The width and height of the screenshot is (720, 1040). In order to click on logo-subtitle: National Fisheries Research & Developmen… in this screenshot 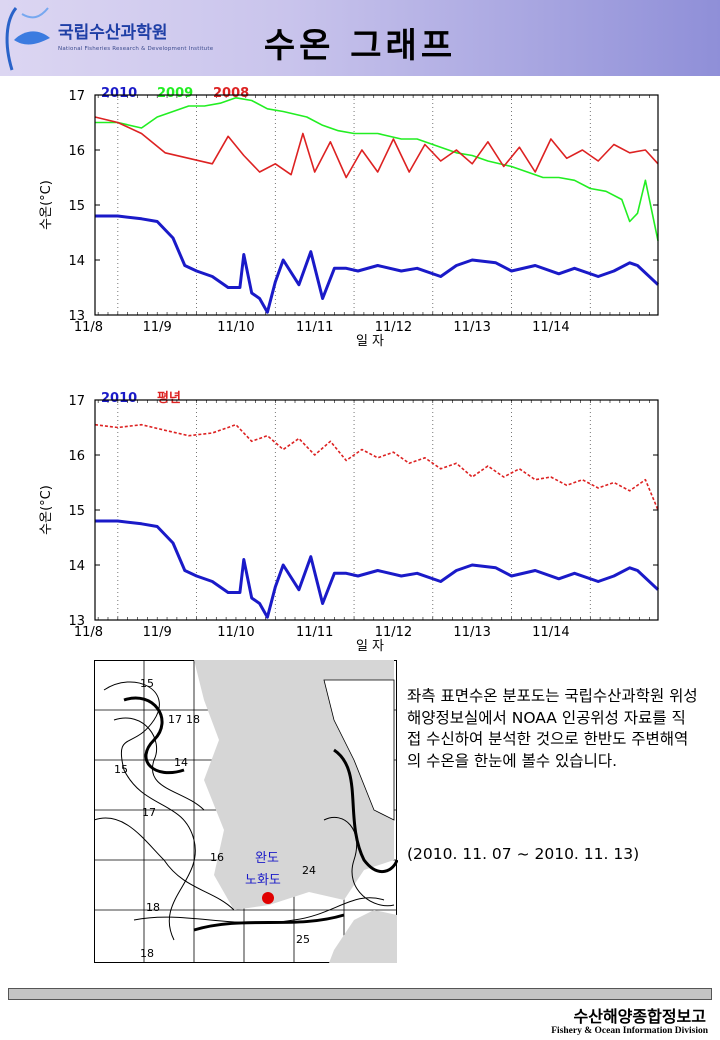, I will do `click(136, 49)`.